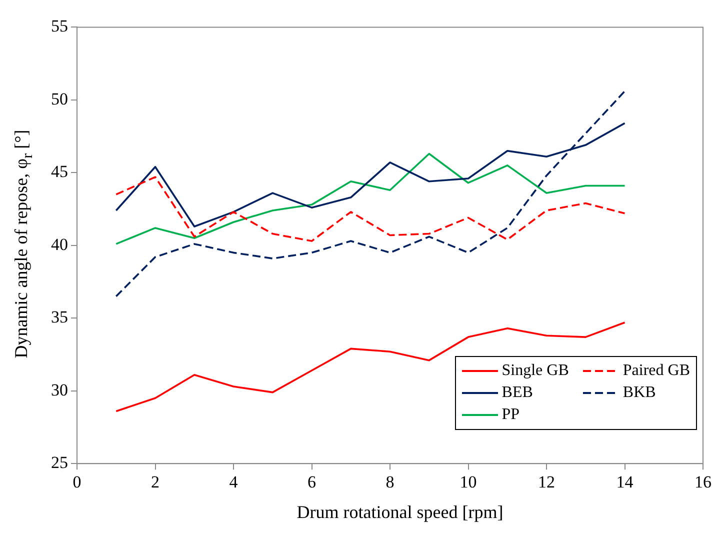 This screenshot has height=538, width=727. Describe the element at coordinates (511, 415) in the screenshot. I see `legend-label: PP` at that location.